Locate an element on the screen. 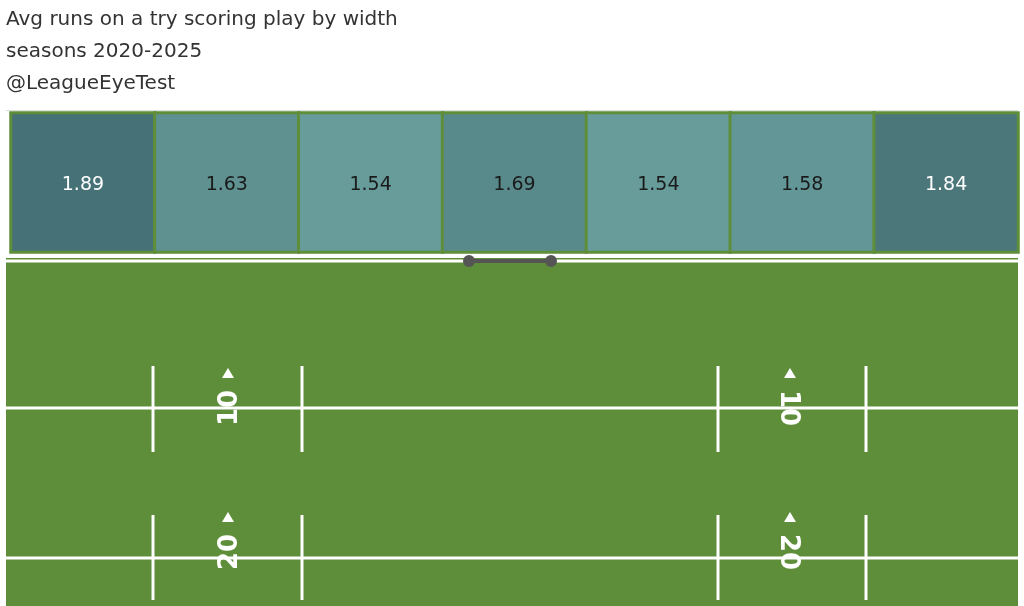  data-label: 1.58 is located at coordinates (802, 182).